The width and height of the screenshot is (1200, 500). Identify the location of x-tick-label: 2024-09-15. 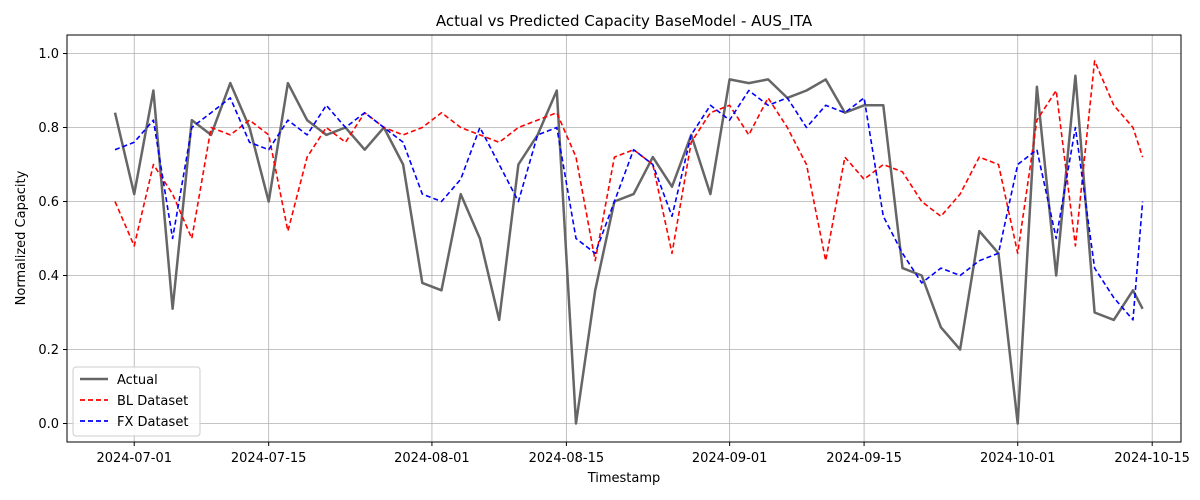
(864, 458).